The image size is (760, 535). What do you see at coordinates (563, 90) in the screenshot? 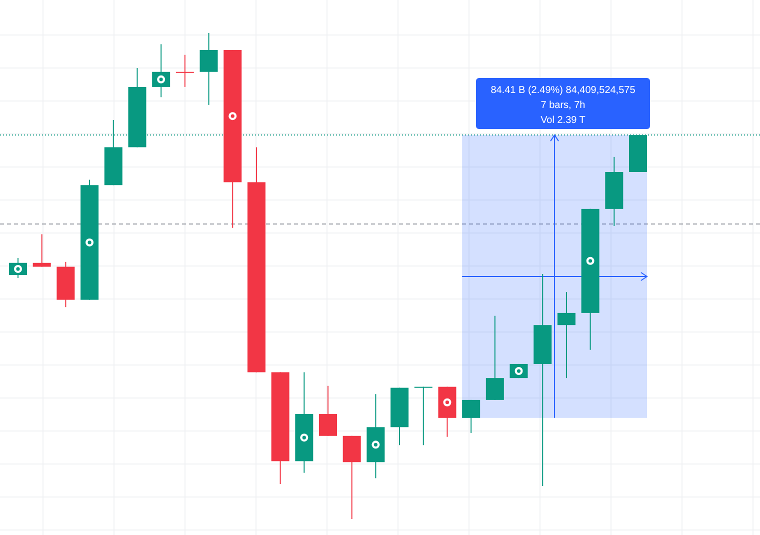
I see `annotation: 84.41 B (2.49%) 84,409,524,575` at bounding box center [563, 90].